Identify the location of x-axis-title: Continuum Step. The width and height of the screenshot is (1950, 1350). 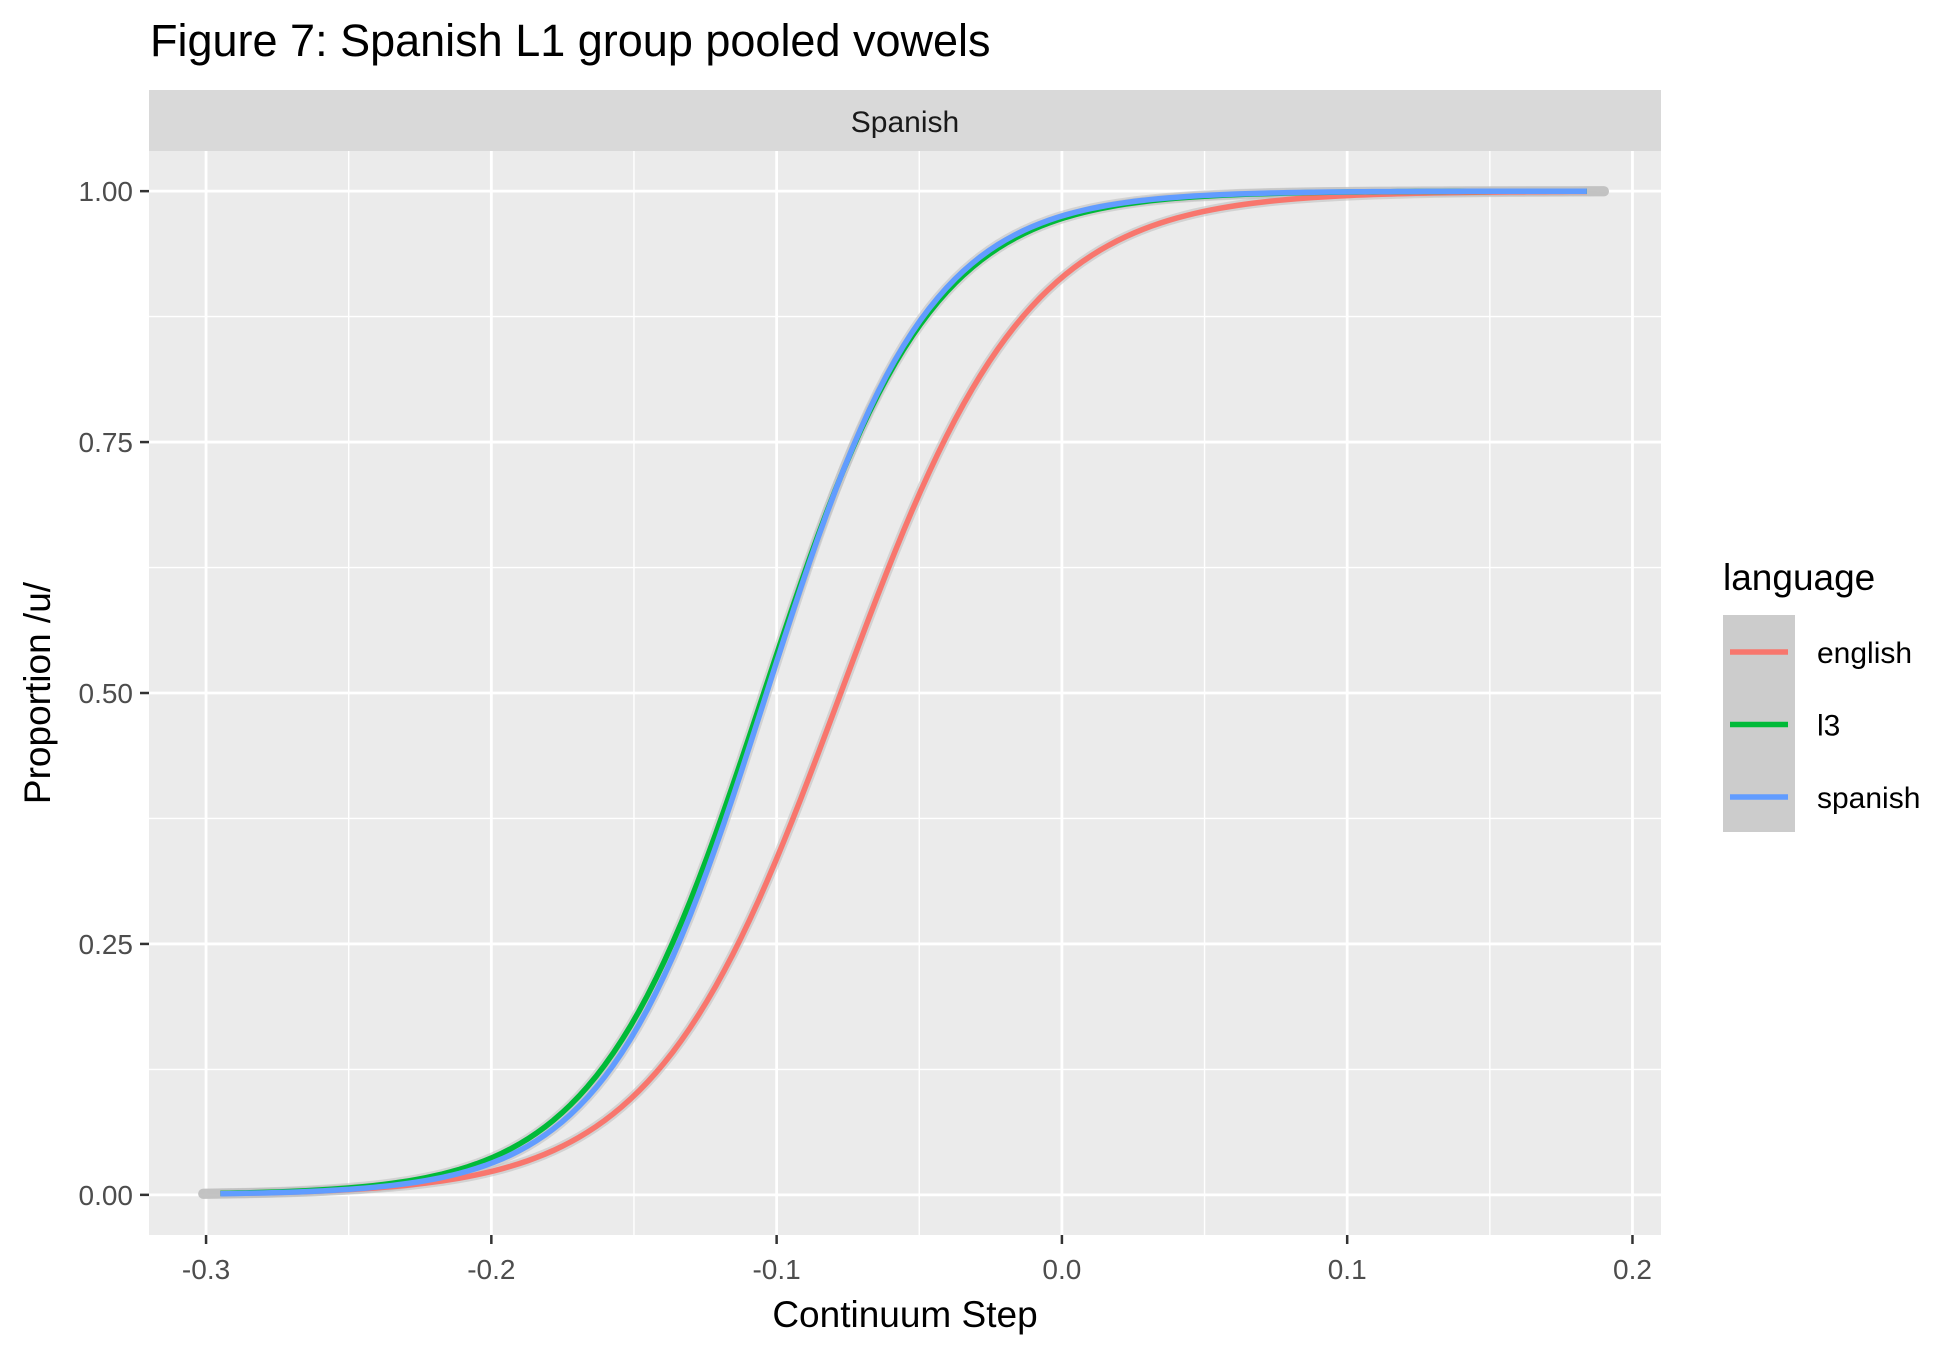
(904, 1314).